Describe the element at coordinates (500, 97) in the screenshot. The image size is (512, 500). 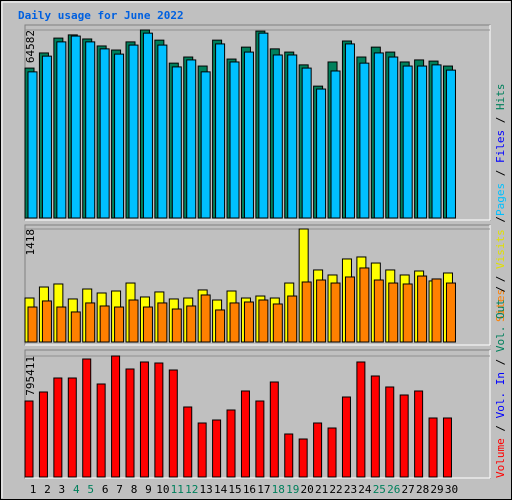
I see `legend-item: Hits` at that location.